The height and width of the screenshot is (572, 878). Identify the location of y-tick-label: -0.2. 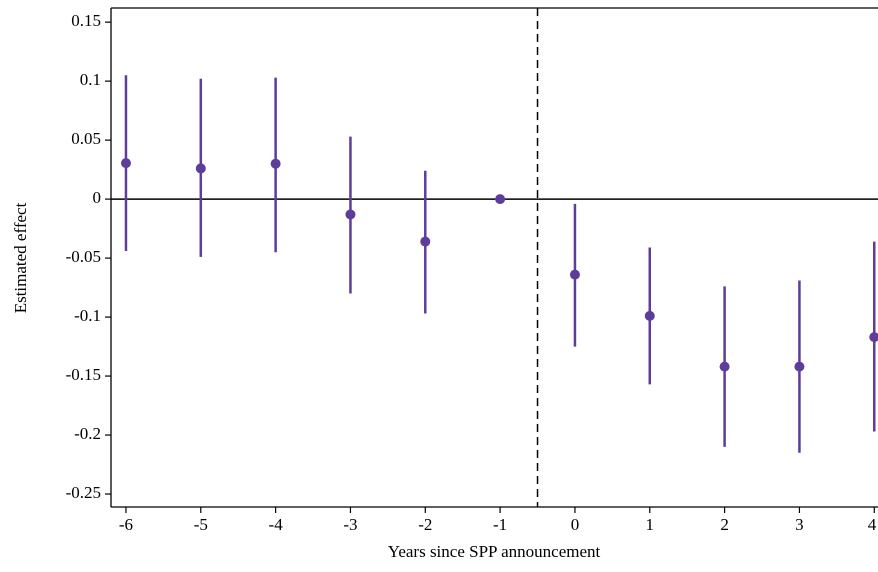
(87, 433).